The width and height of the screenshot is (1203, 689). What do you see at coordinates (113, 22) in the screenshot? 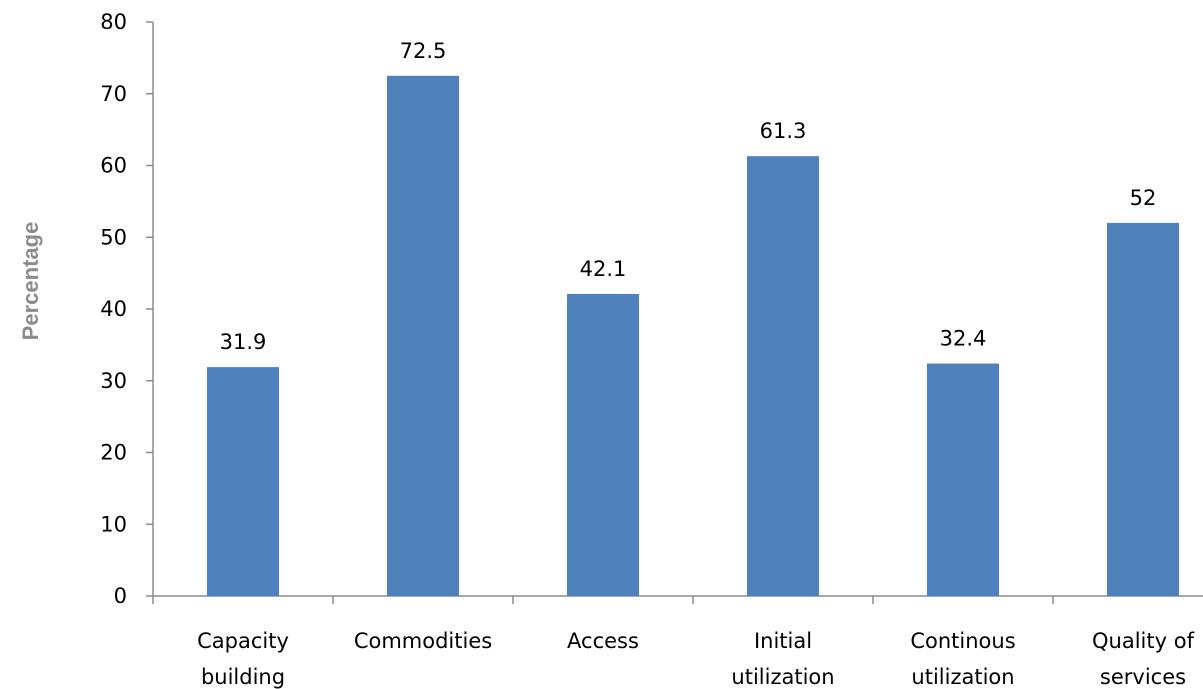
I see `y-tick-label: 80` at bounding box center [113, 22].